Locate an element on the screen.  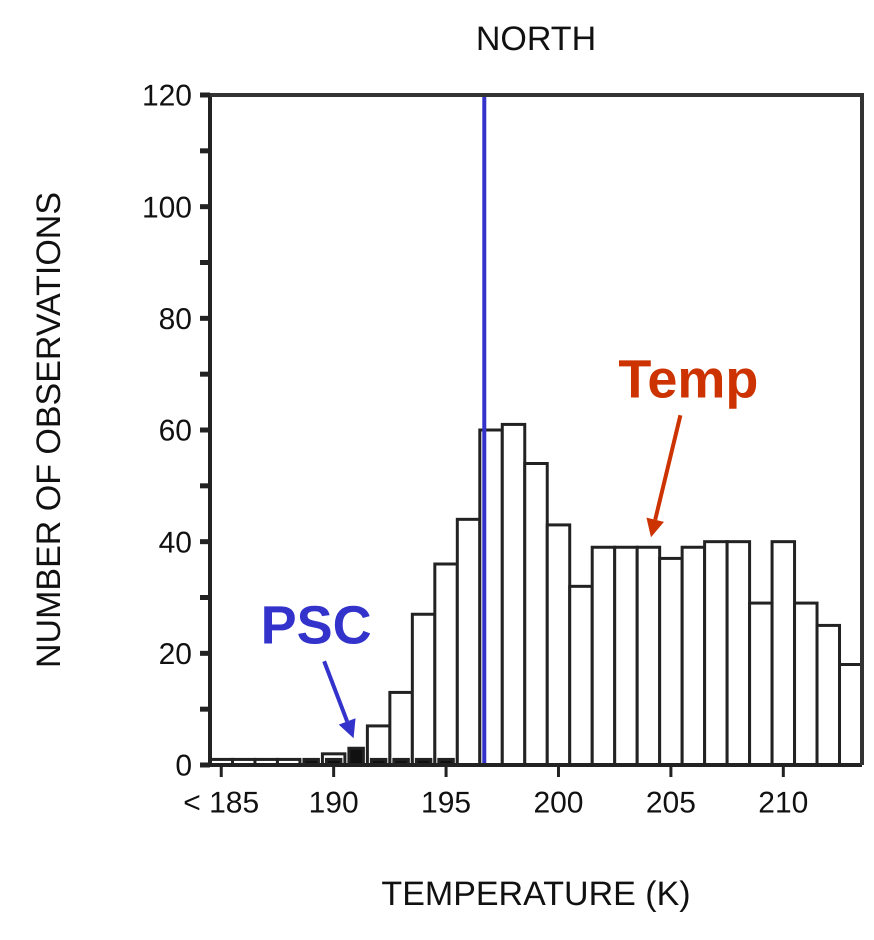
x-tick-label: 210 is located at coordinates (783, 803).